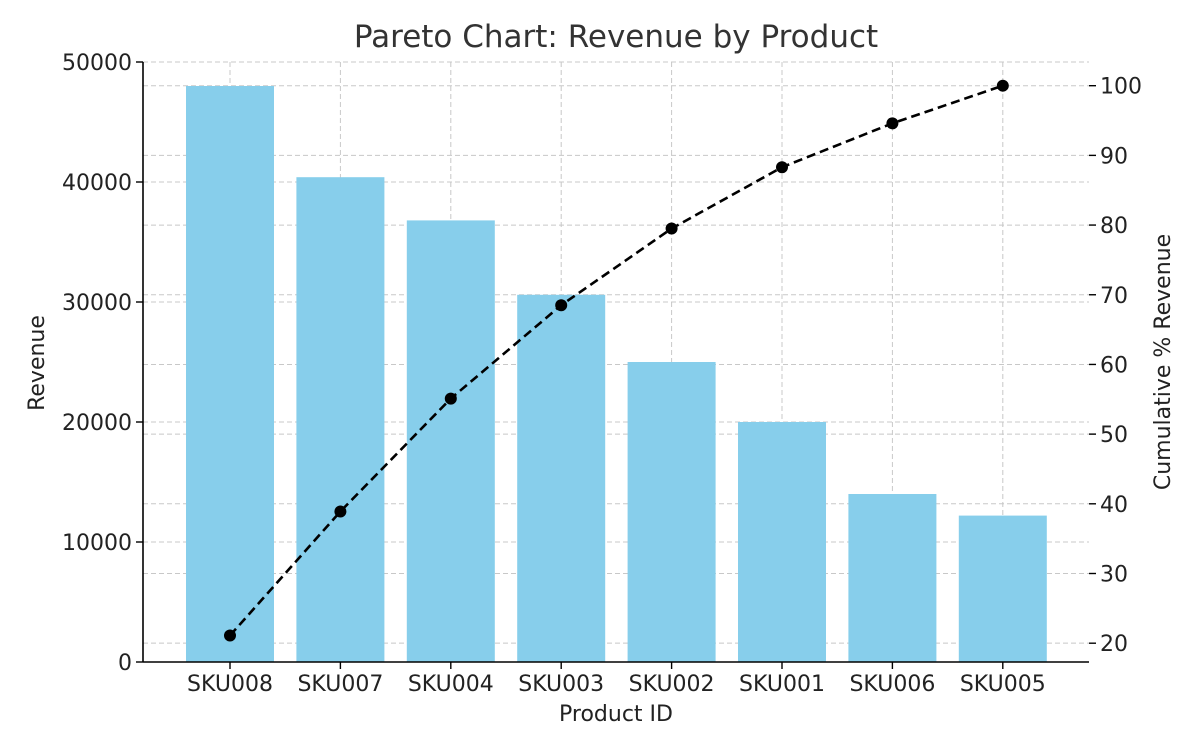  What do you see at coordinates (1114, 574) in the screenshot?
I see `y2-tick-label: 30` at bounding box center [1114, 574].